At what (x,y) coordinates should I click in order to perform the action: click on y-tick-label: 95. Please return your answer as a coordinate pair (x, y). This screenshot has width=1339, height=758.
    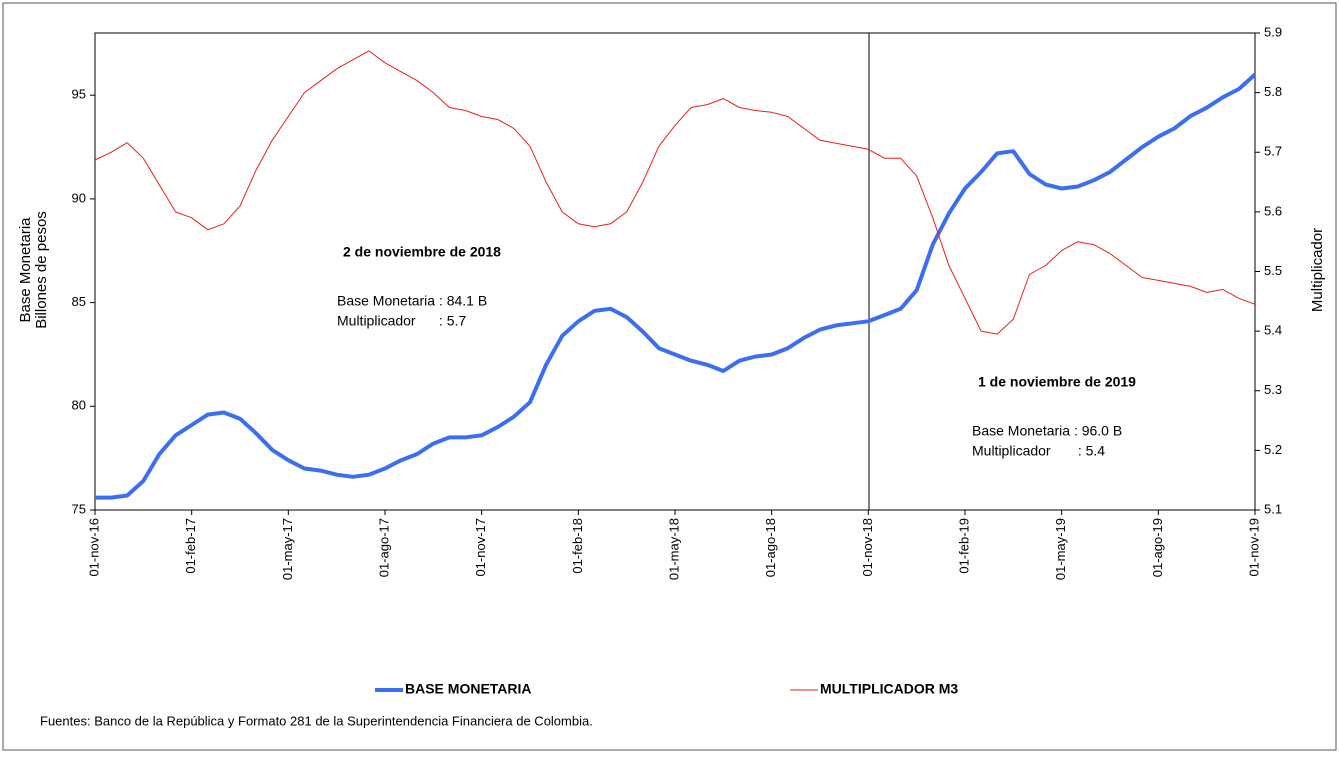
    Looking at the image, I should click on (79, 94).